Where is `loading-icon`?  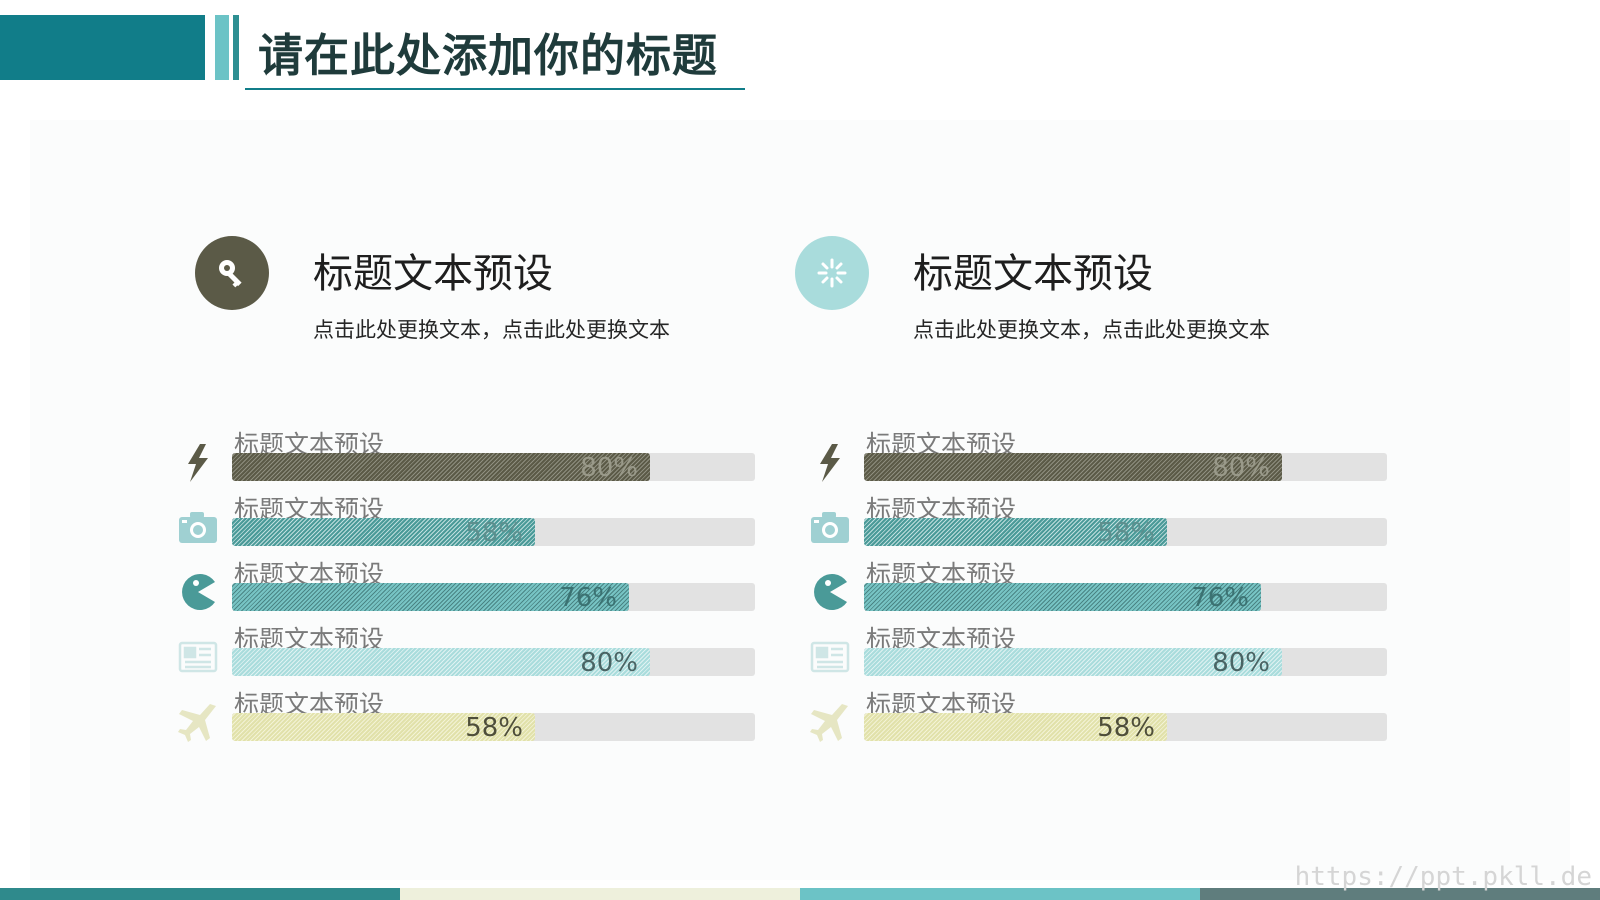
loading-icon is located at coordinates (832, 273).